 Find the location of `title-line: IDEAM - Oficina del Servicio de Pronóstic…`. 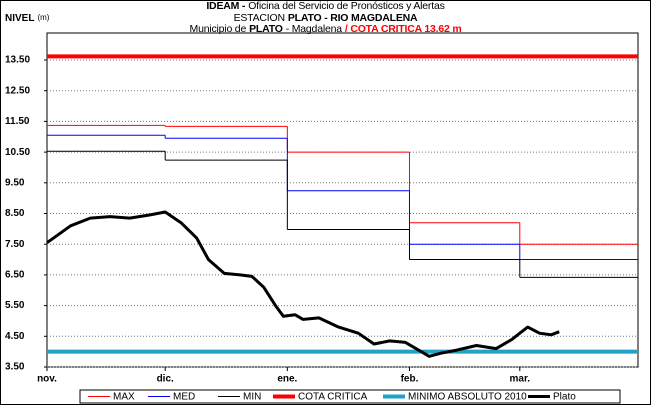

title-line: IDEAM - Oficina del Servicio de Pronóstic… is located at coordinates (325, 6).